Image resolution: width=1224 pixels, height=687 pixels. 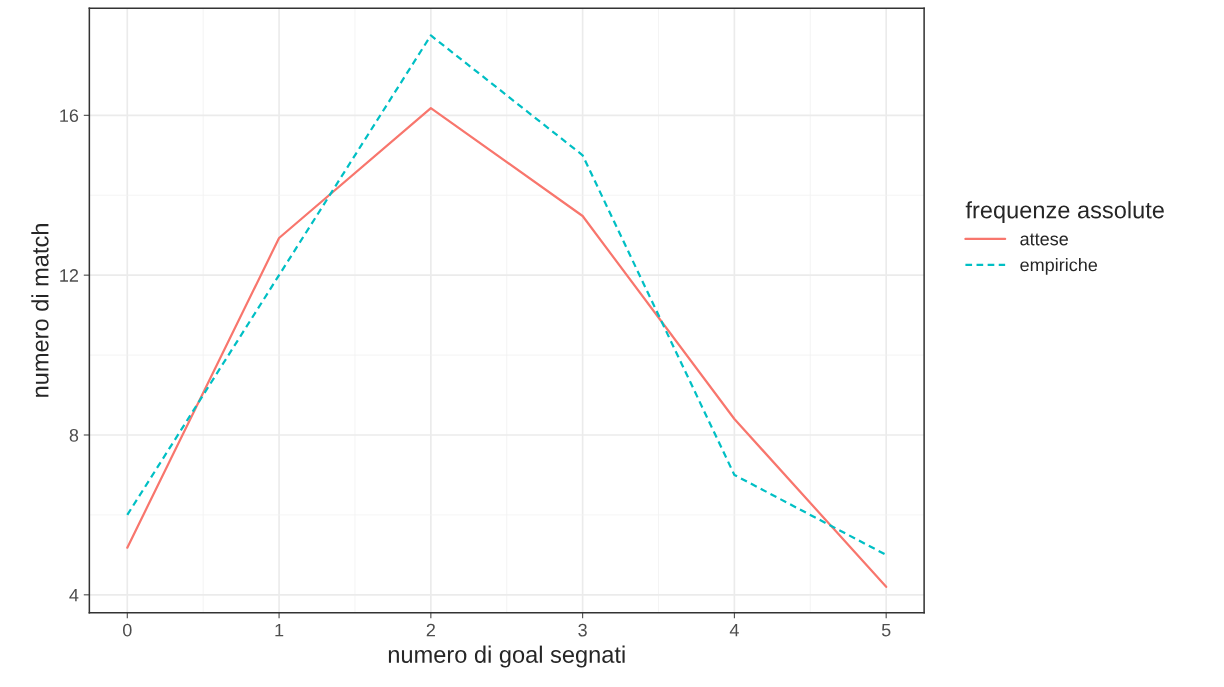 What do you see at coordinates (886, 630) in the screenshot?
I see `x-tick-label: 5` at bounding box center [886, 630].